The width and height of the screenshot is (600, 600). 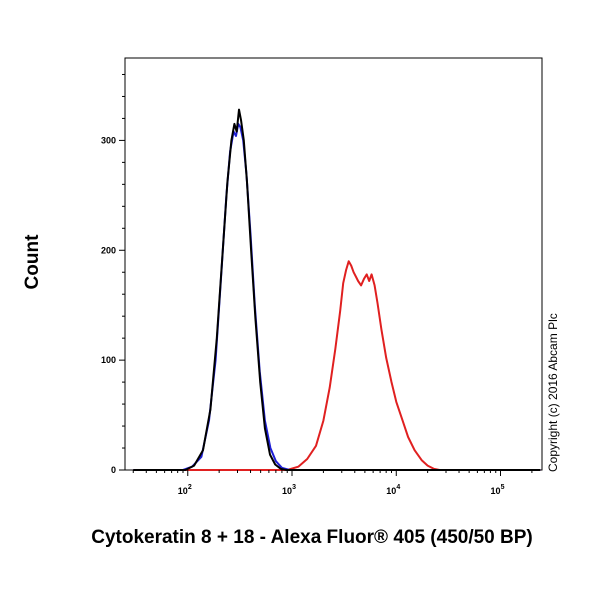 What do you see at coordinates (289, 490) in the screenshot?
I see `x-tick-label: 10³` at bounding box center [289, 490].